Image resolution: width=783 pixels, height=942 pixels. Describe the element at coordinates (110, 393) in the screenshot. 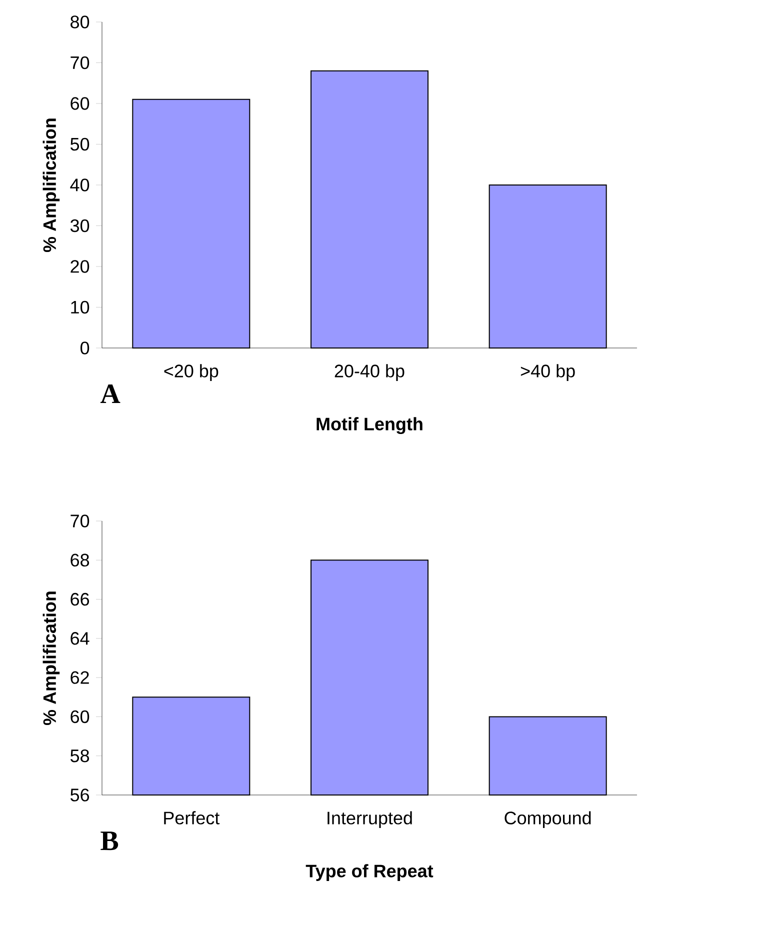

I see `text: A` at that location.